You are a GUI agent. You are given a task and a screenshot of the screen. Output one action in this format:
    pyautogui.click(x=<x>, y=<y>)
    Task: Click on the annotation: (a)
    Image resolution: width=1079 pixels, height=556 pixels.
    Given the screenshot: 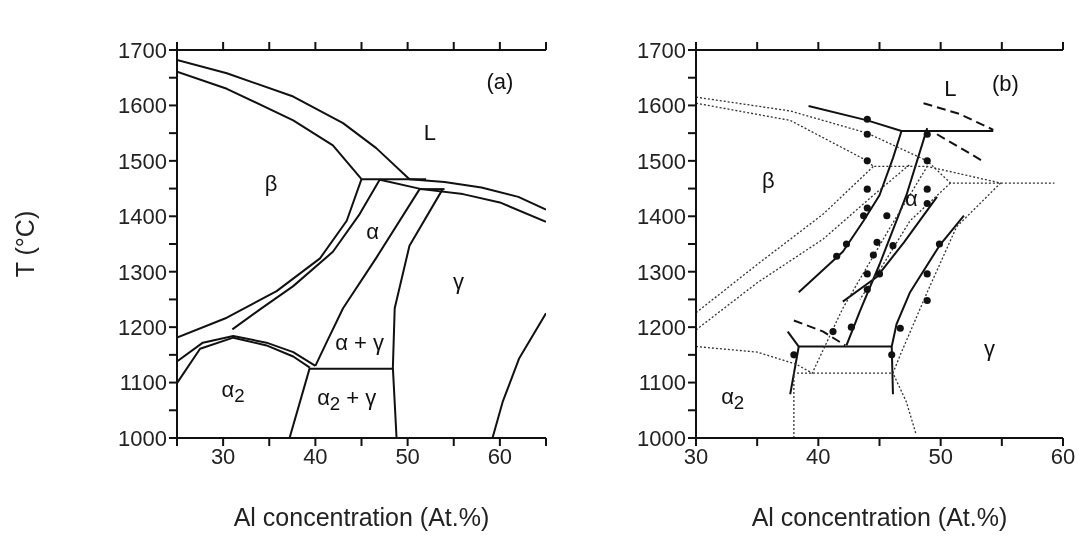 What is the action you would take?
    pyautogui.click(x=500, y=81)
    